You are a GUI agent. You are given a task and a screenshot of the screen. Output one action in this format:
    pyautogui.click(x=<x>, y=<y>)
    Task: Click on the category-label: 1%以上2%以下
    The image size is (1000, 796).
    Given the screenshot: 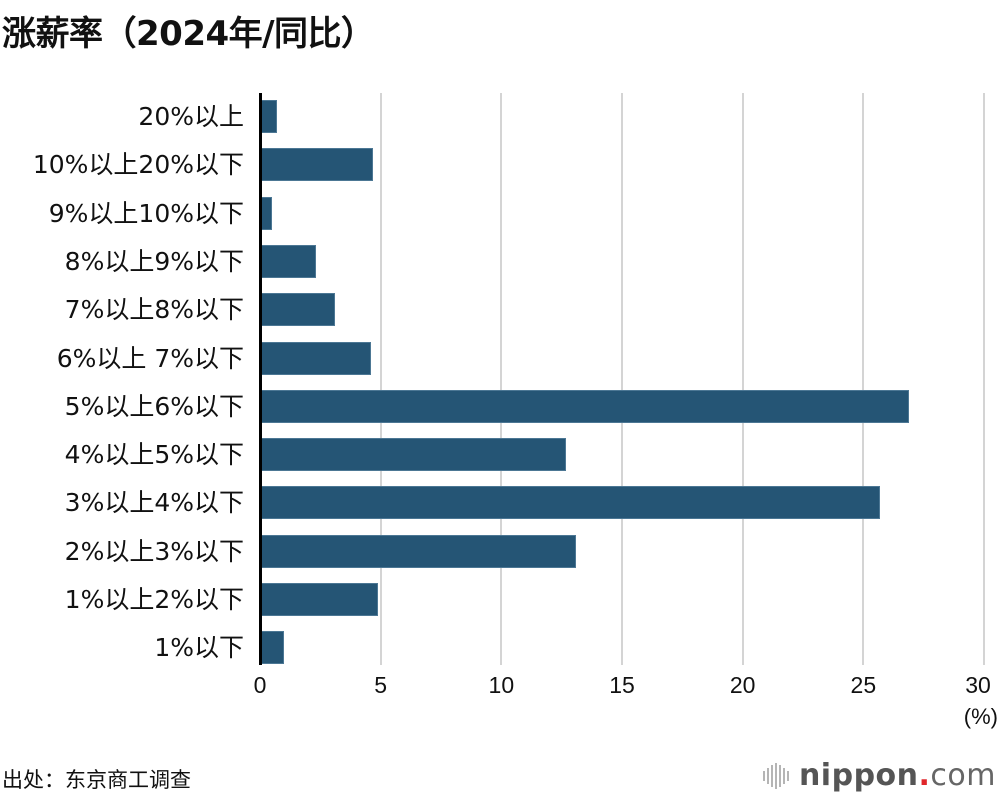 What is the action you would take?
    pyautogui.click(x=154, y=599)
    